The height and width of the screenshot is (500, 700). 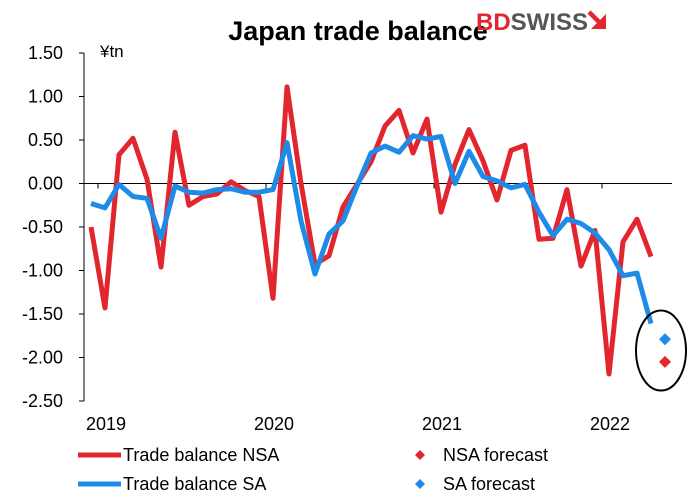 What do you see at coordinates (358, 424) in the screenshot?
I see `x-axis-ticks: 2019 2020 2021 2022` at bounding box center [358, 424].